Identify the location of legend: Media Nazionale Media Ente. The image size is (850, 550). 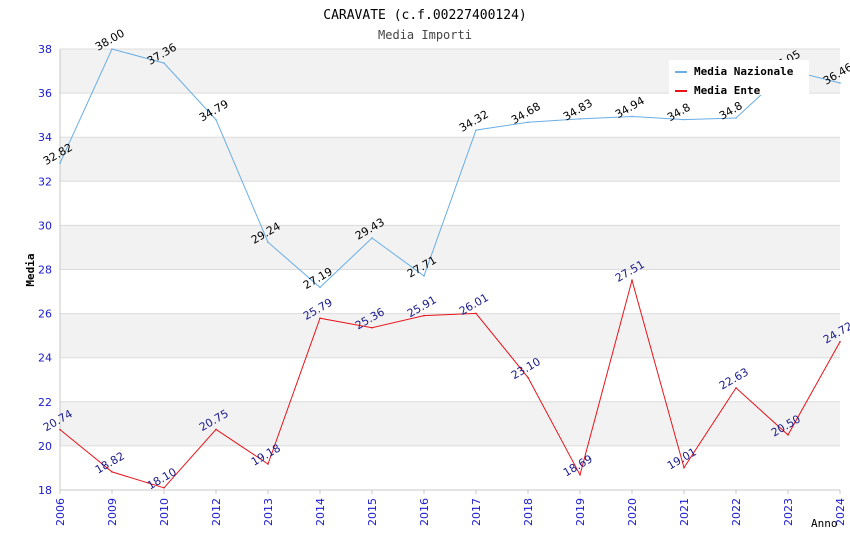
(739, 78).